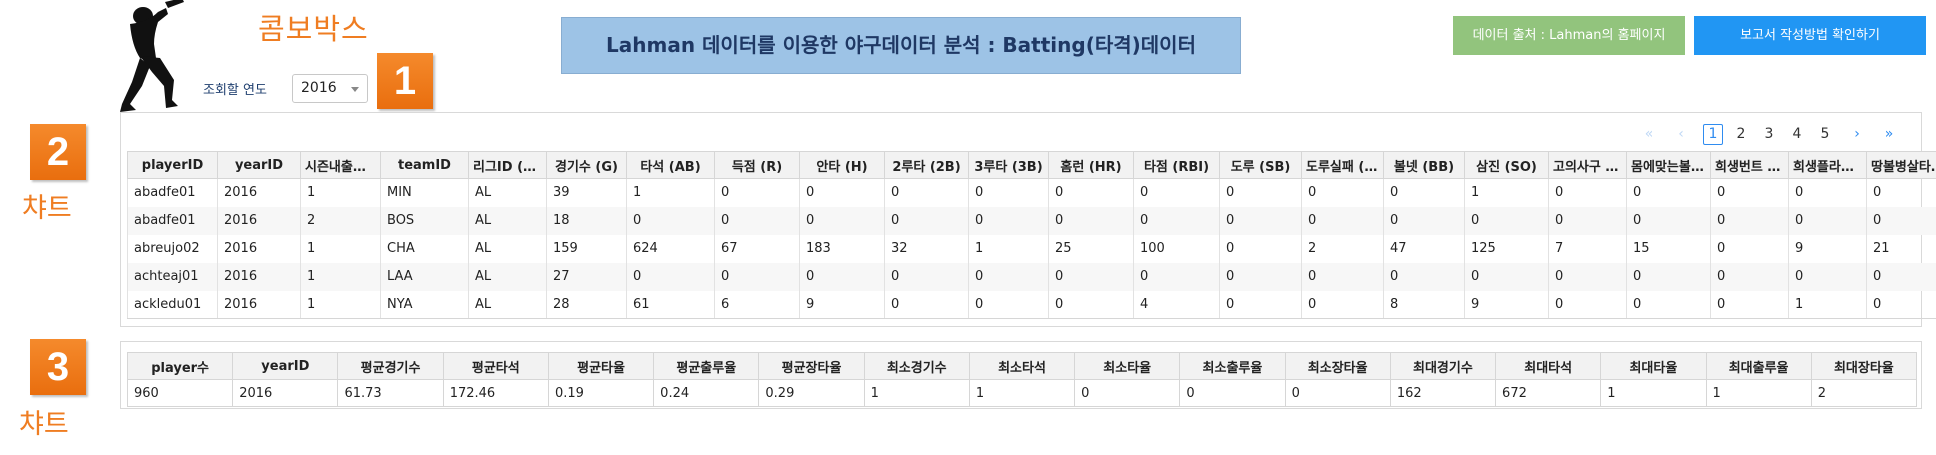 Image resolution: width=1936 pixels, height=455 pixels. What do you see at coordinates (1232, 366) in the screenshot?
I see `summary-column-header: 최소출루율` at bounding box center [1232, 366].